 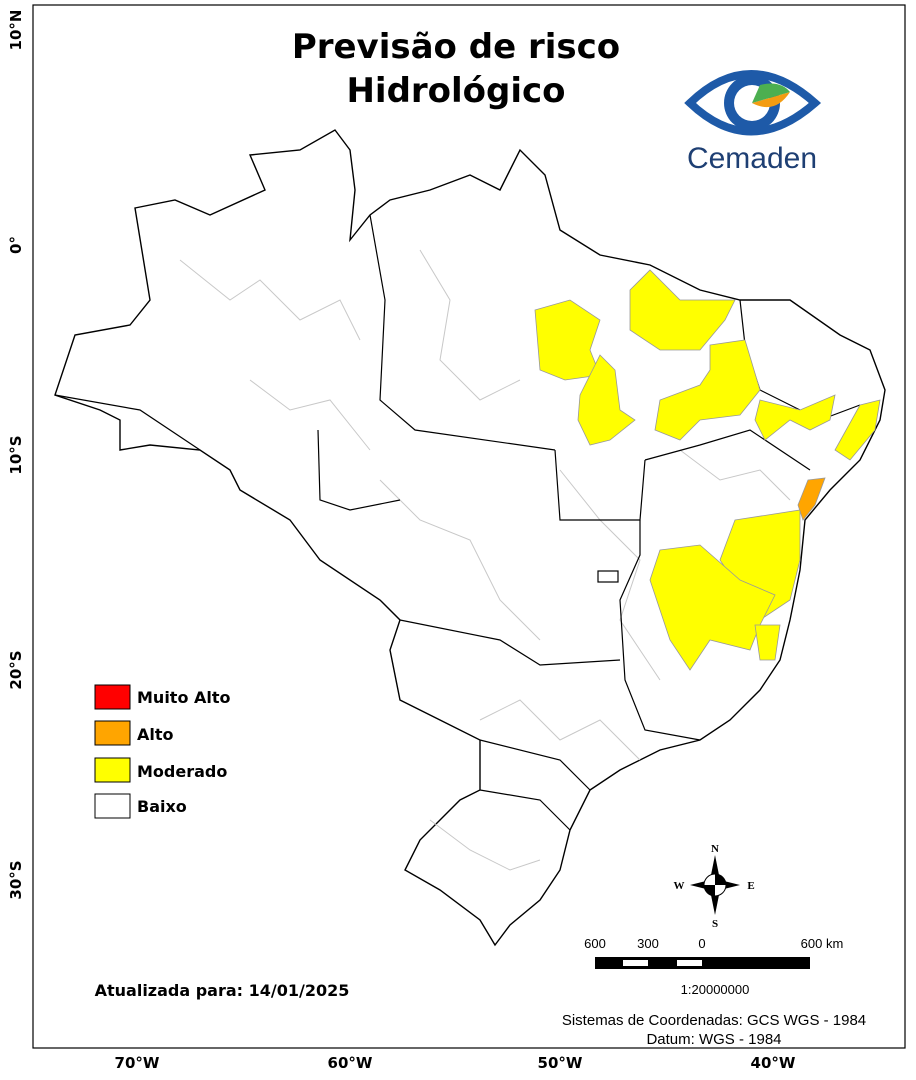 I want to click on scale-ratio: 1:20000000, so click(x=715, y=989).